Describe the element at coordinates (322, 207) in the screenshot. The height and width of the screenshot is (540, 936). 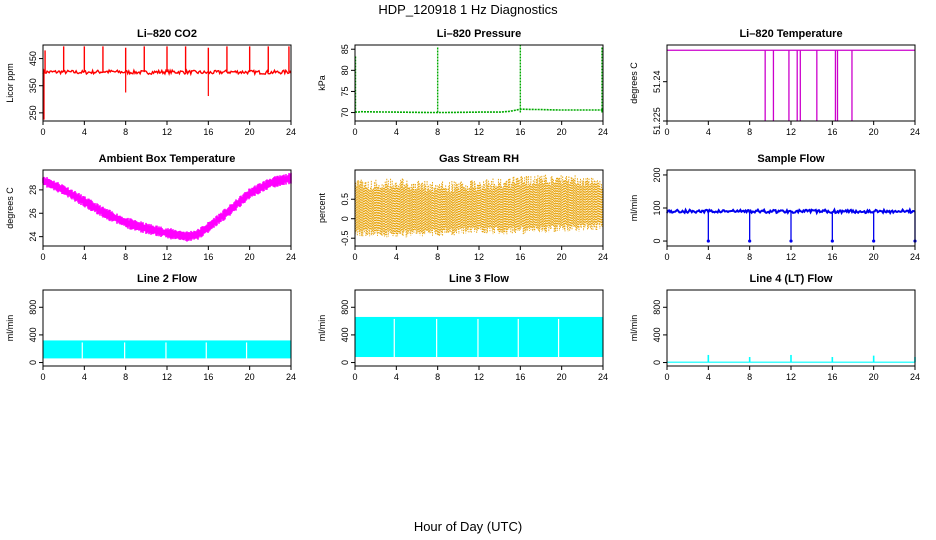
I see `y-axis-label: percent` at that location.